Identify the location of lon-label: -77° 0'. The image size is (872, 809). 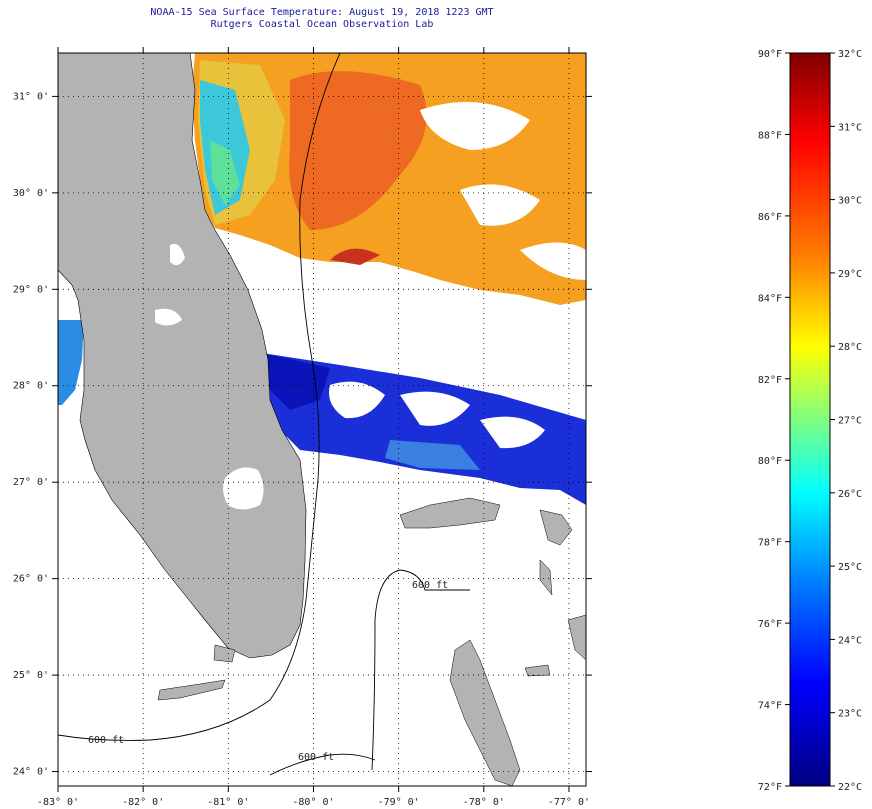
(569, 802).